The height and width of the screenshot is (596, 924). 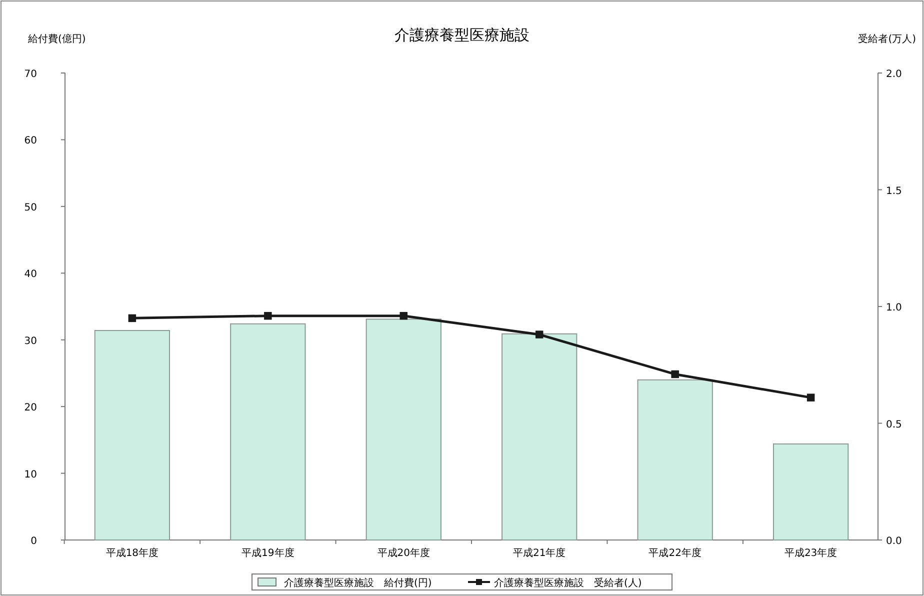 I want to click on y-tick-label: 30, so click(x=30, y=341).